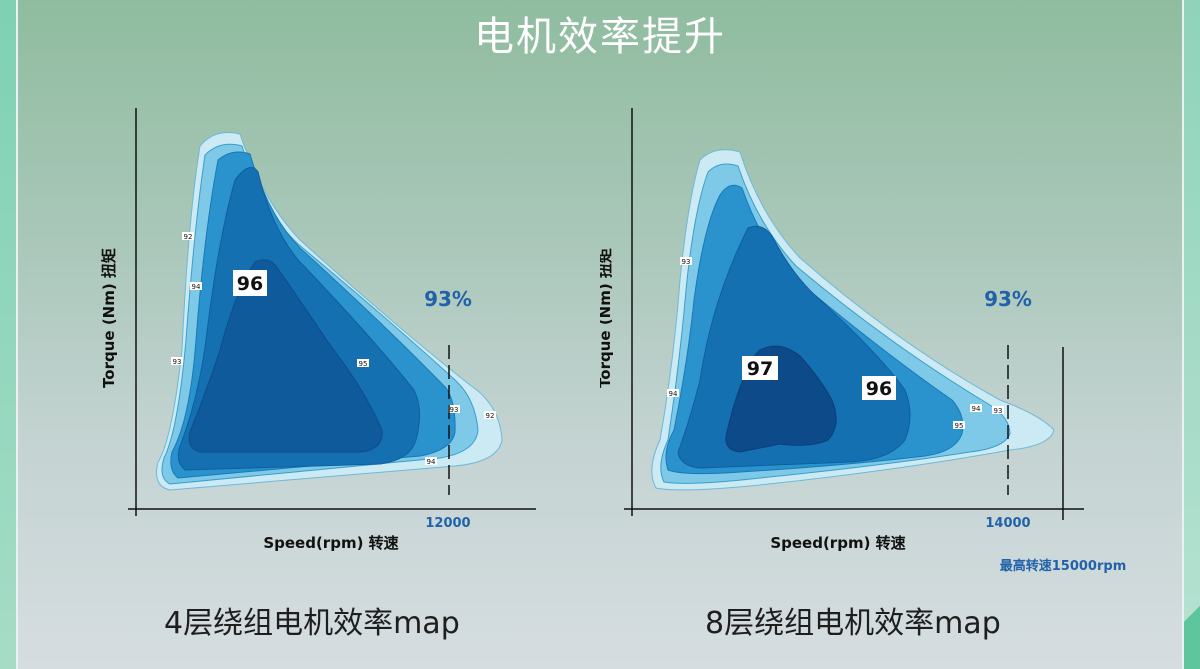  I want to click on right-border-line, so click(1183, 334).